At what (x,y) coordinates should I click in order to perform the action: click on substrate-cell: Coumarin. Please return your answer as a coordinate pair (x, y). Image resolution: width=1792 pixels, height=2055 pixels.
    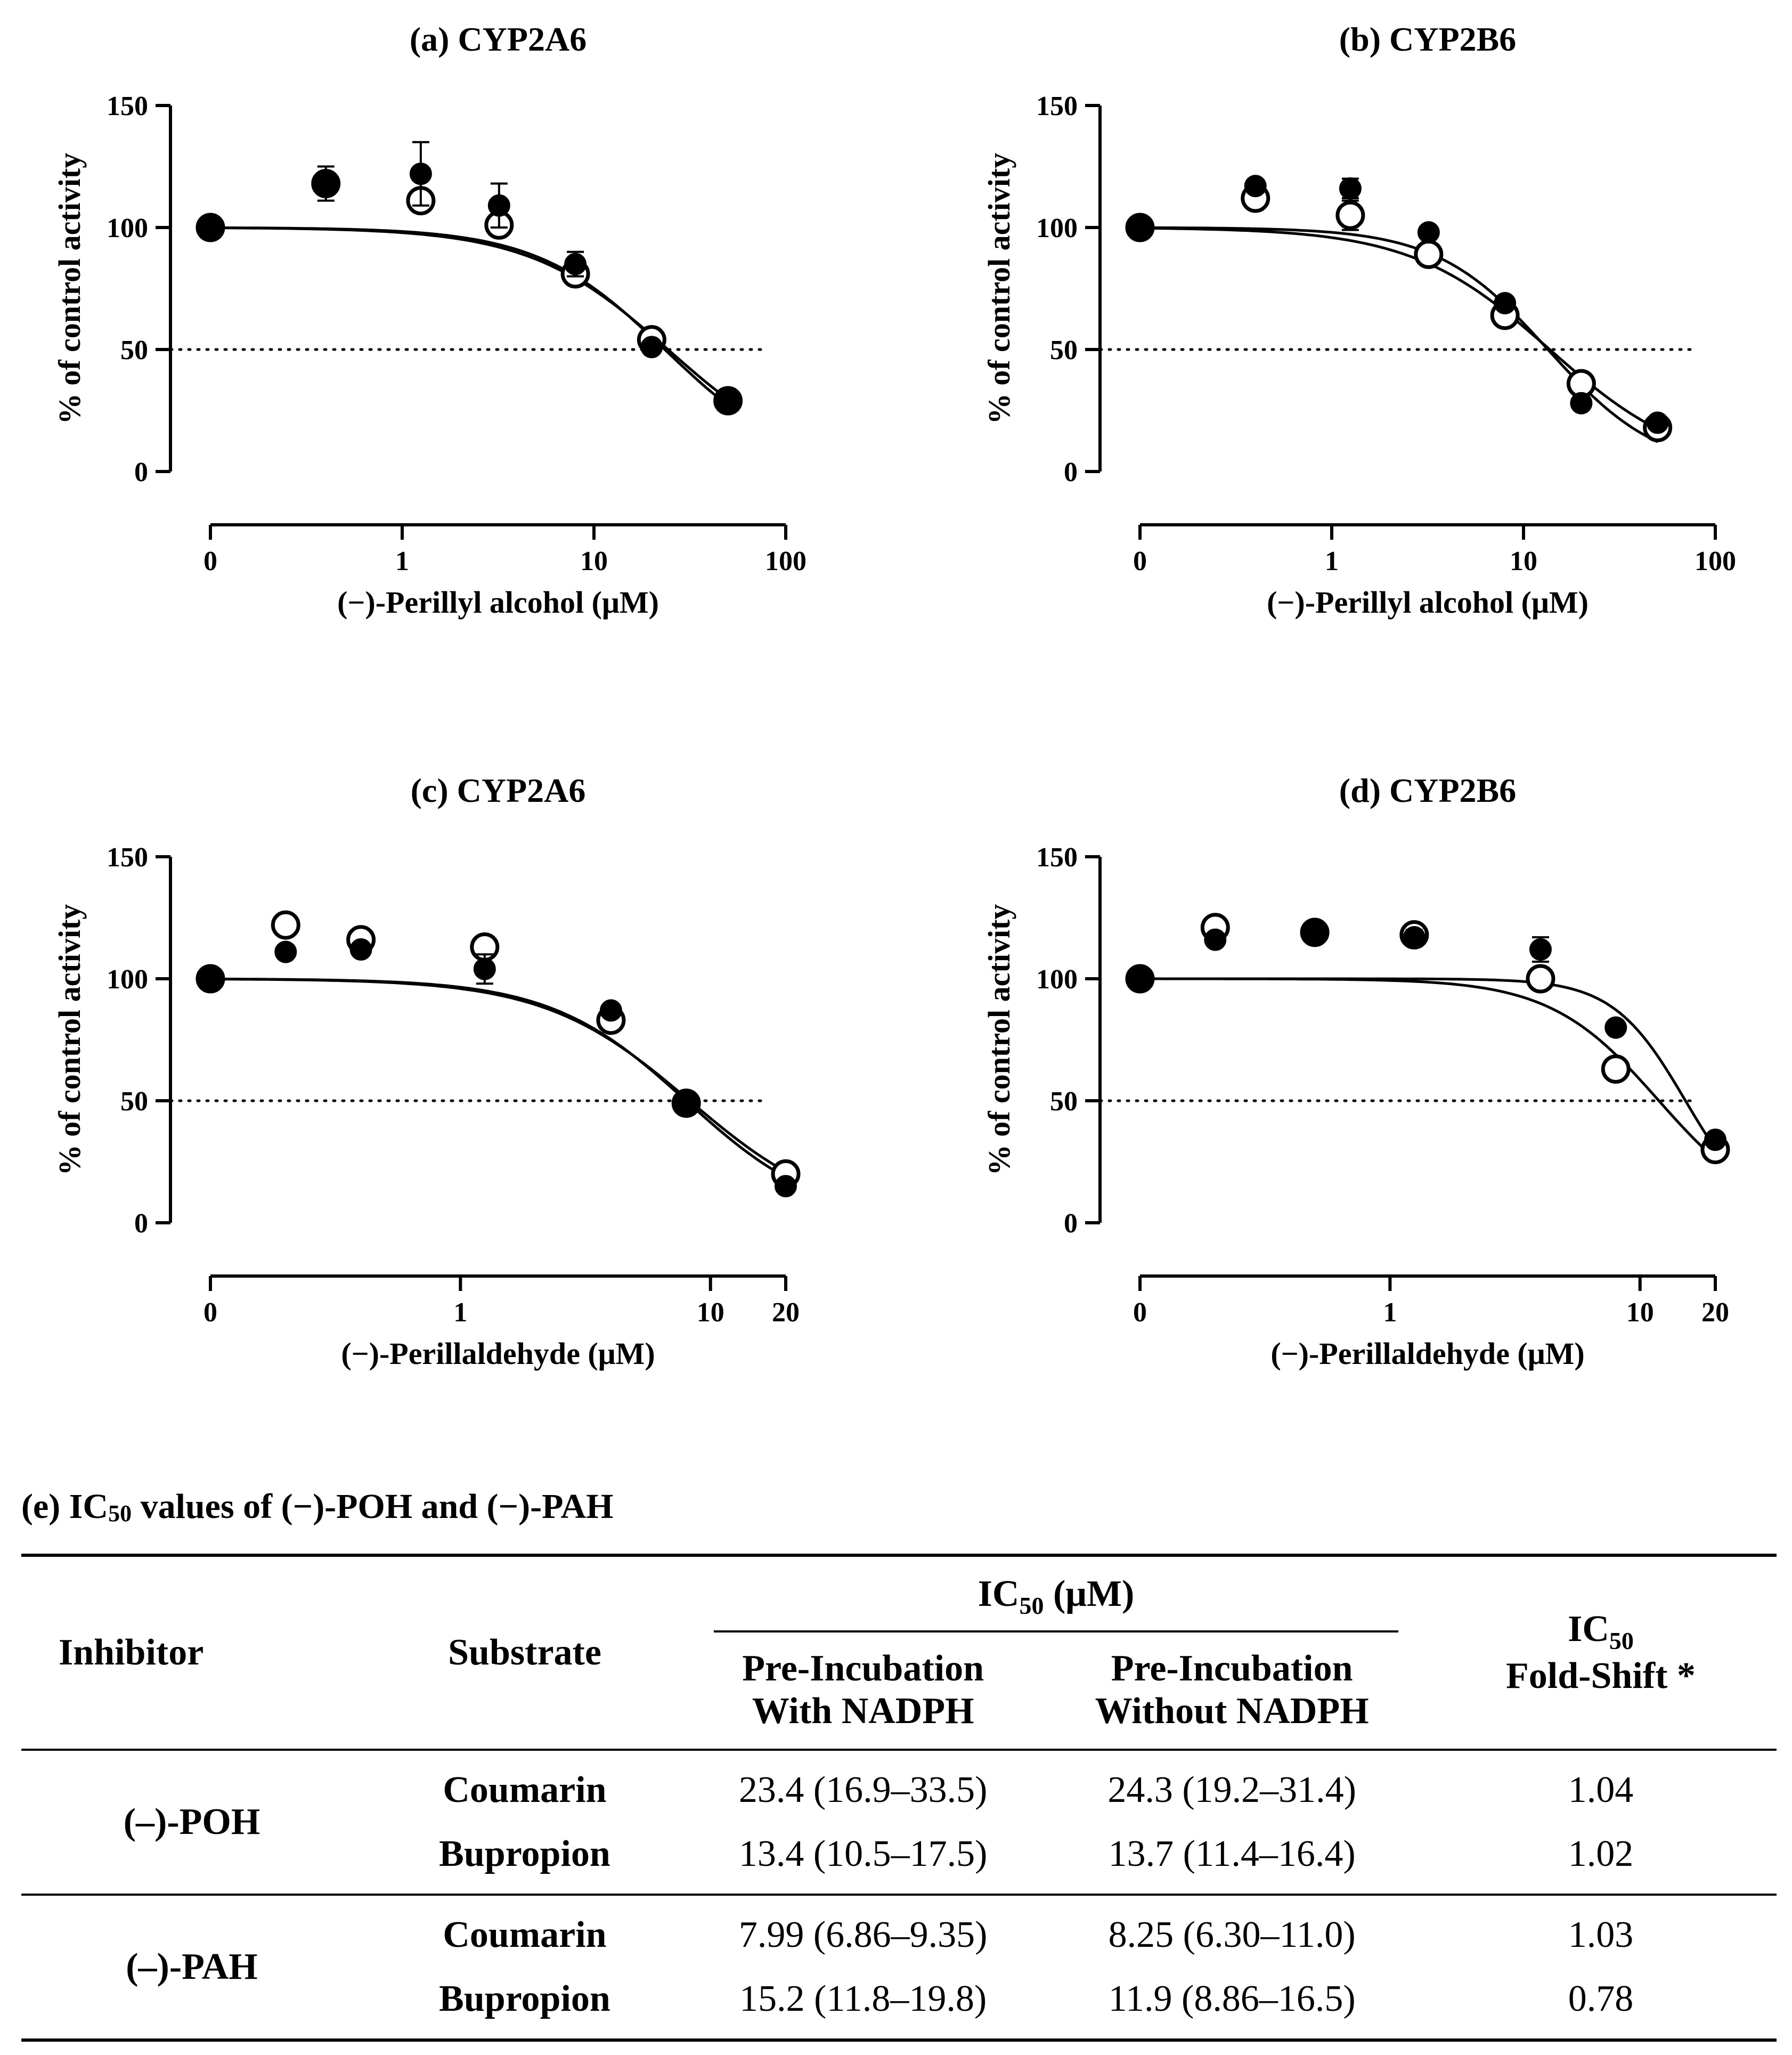
    Looking at the image, I should click on (525, 1789).